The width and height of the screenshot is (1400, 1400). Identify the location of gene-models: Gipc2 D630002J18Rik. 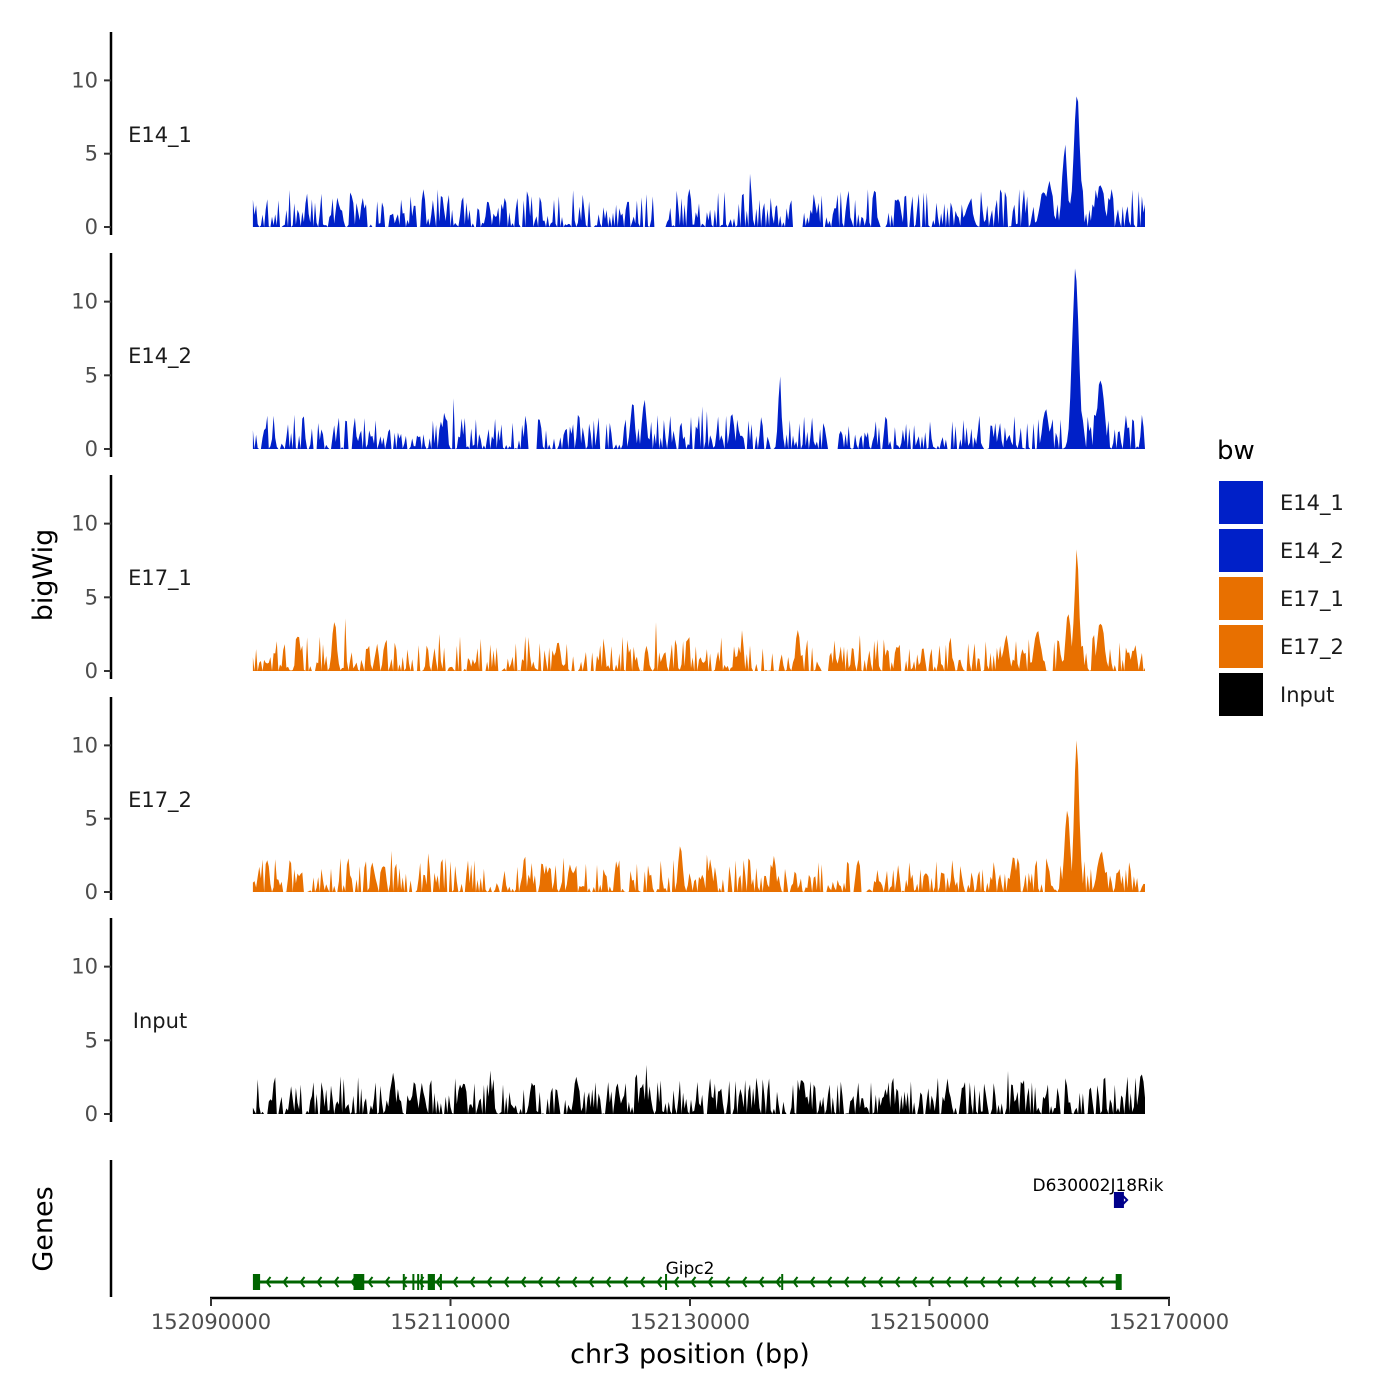
(708, 1233).